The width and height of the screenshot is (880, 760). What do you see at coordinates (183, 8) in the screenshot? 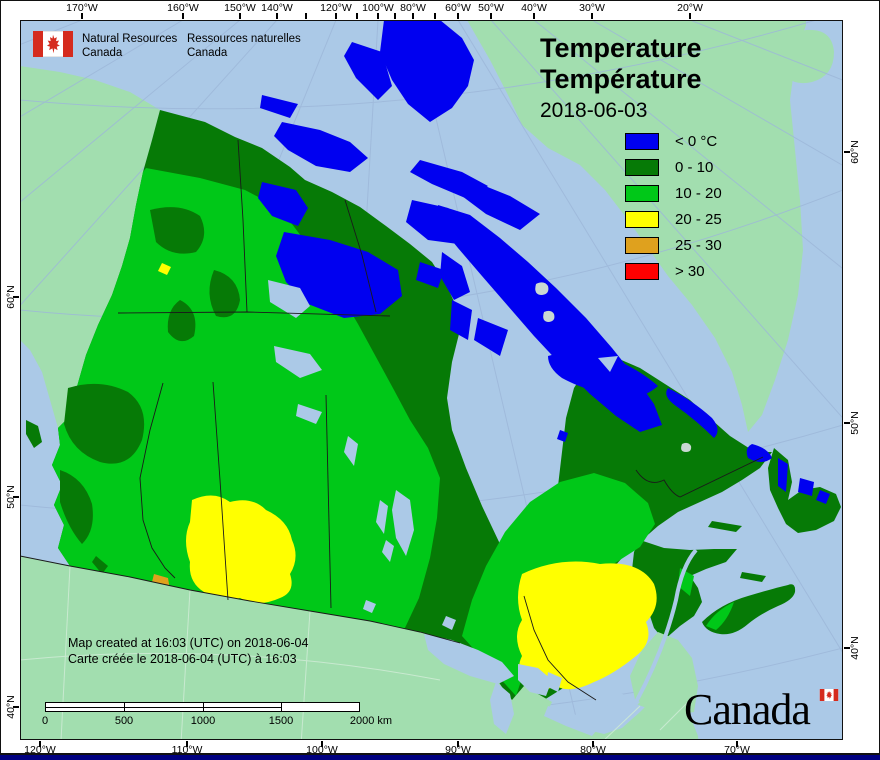
I see `axis-label-top: 160°W` at bounding box center [183, 8].